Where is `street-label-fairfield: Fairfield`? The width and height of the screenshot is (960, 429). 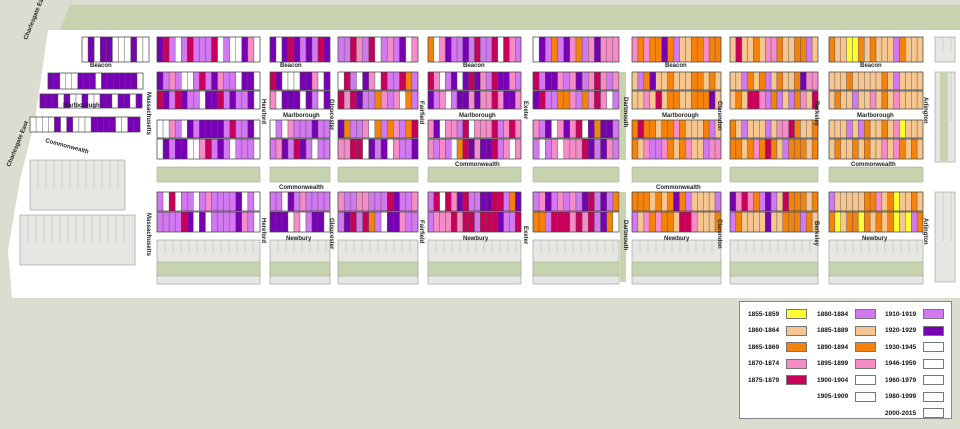
street-label-fairfield: Fairfield is located at coordinates (421, 113).